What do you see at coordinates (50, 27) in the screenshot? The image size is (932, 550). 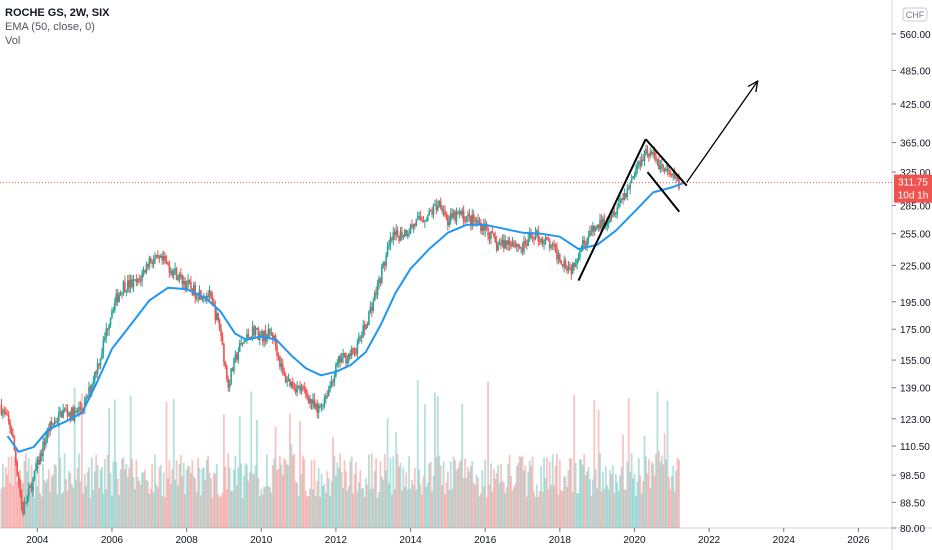 I see `ema-indicator-label: EMA (50, close, 0)` at bounding box center [50, 27].